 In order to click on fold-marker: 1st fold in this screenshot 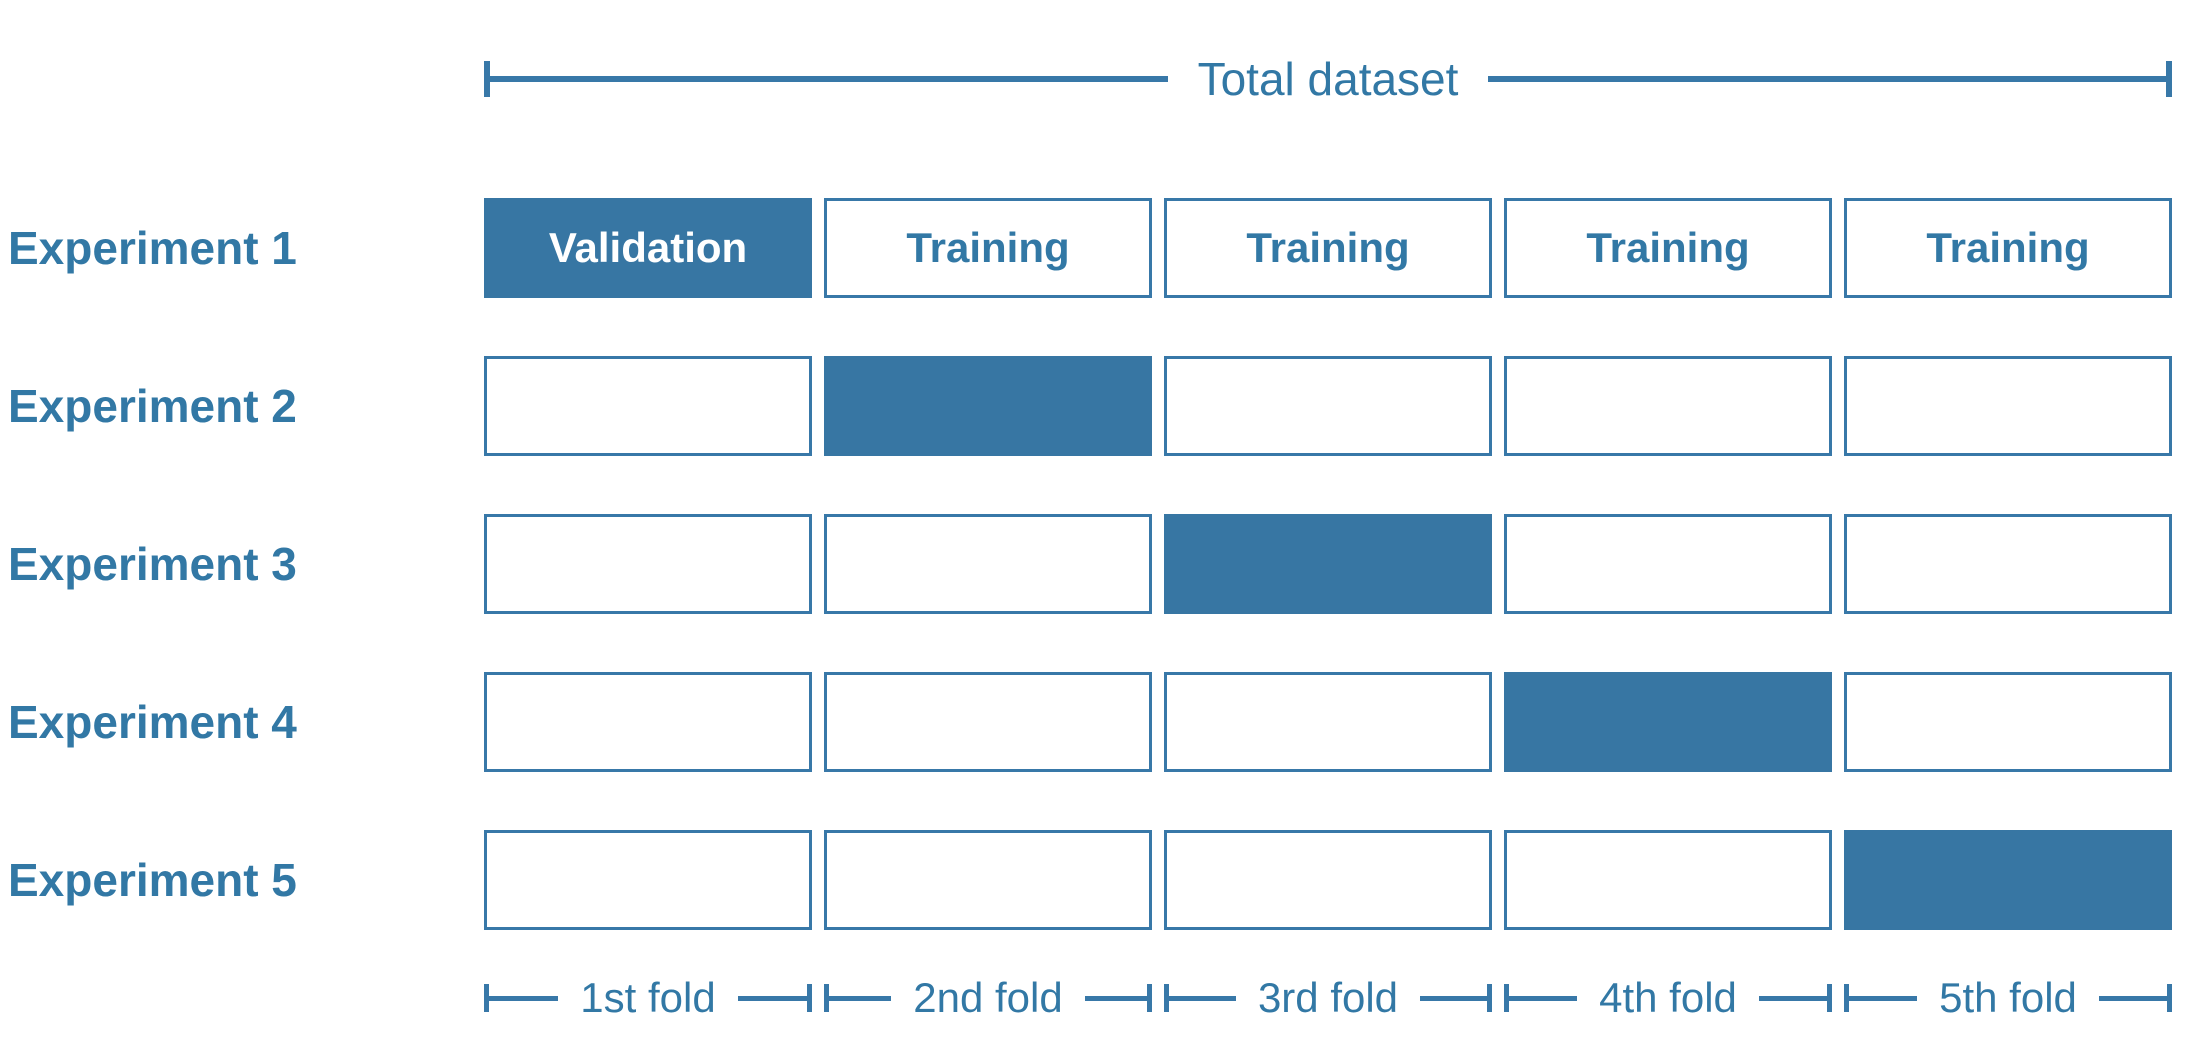, I will do `click(648, 998)`.